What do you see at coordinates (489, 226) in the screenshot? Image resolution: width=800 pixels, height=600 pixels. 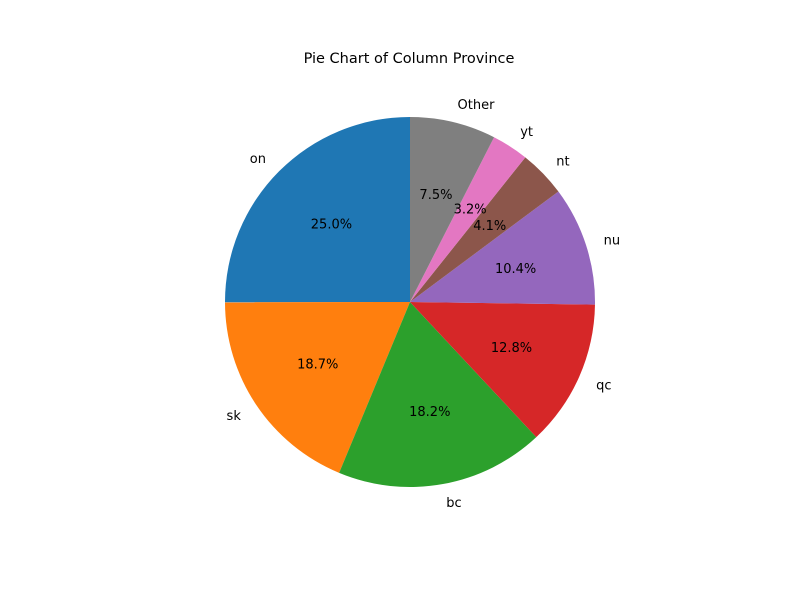 I see `percent-label-nt: 4.1%` at bounding box center [489, 226].